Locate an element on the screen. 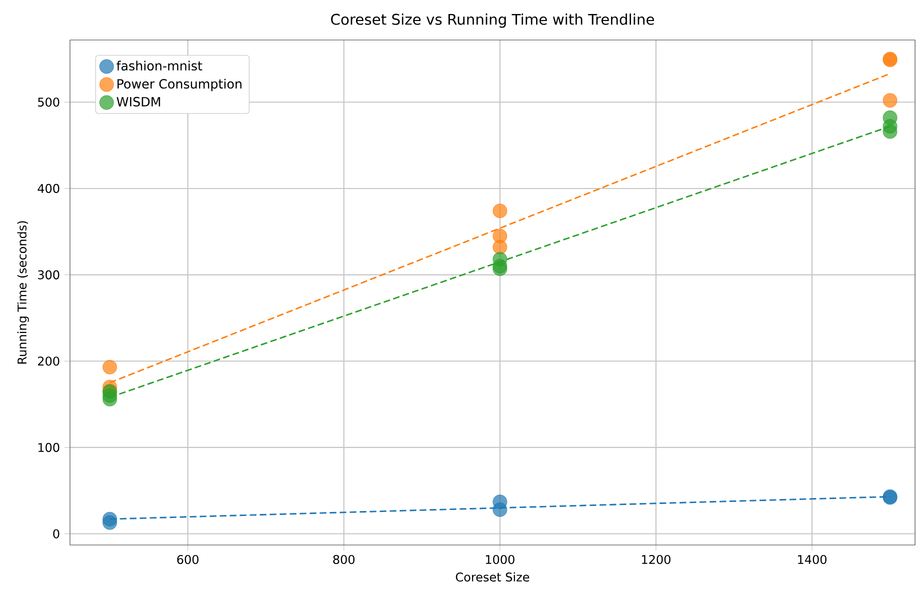 This screenshot has width=916, height=592. y-axis-title: Running Time (seconds) is located at coordinates (23, 292).